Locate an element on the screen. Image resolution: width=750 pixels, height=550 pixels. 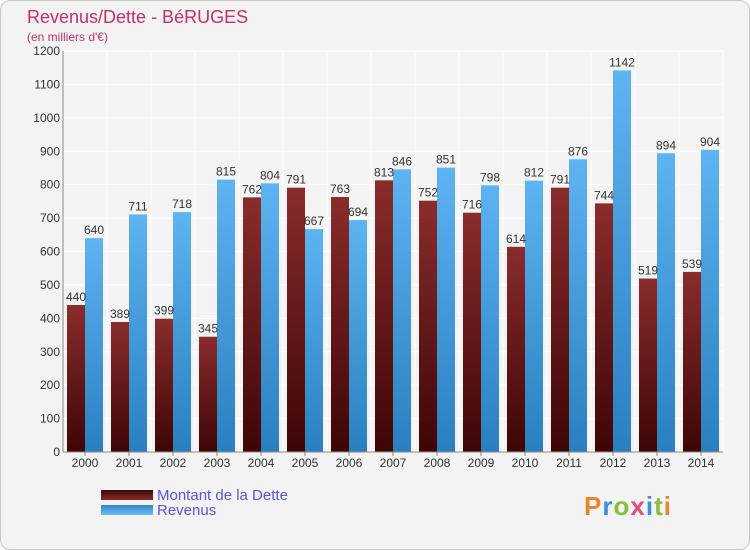
data-label-dette: 813 is located at coordinates (384, 172).